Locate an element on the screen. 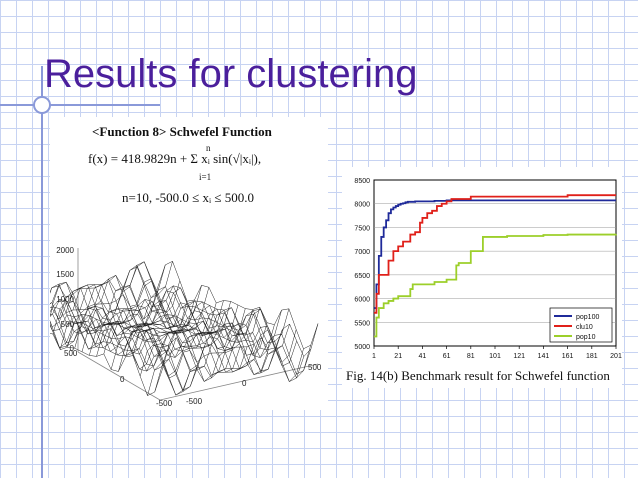 Image resolution: width=638 pixels, height=478 pixels. formula-text: f(x) = 418.9829n + Σ xᵢ sin(√|xᵢ|), is located at coordinates (175, 158).